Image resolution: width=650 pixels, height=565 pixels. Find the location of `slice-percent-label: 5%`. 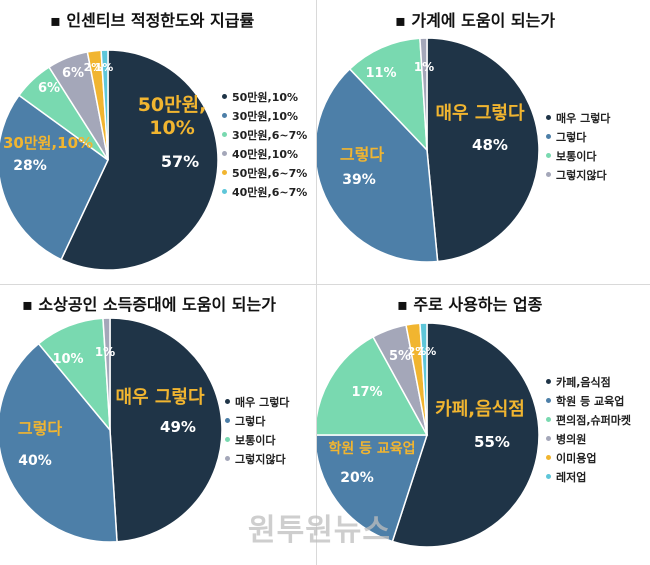

slice-percent-label: 5% is located at coordinates (400, 356).